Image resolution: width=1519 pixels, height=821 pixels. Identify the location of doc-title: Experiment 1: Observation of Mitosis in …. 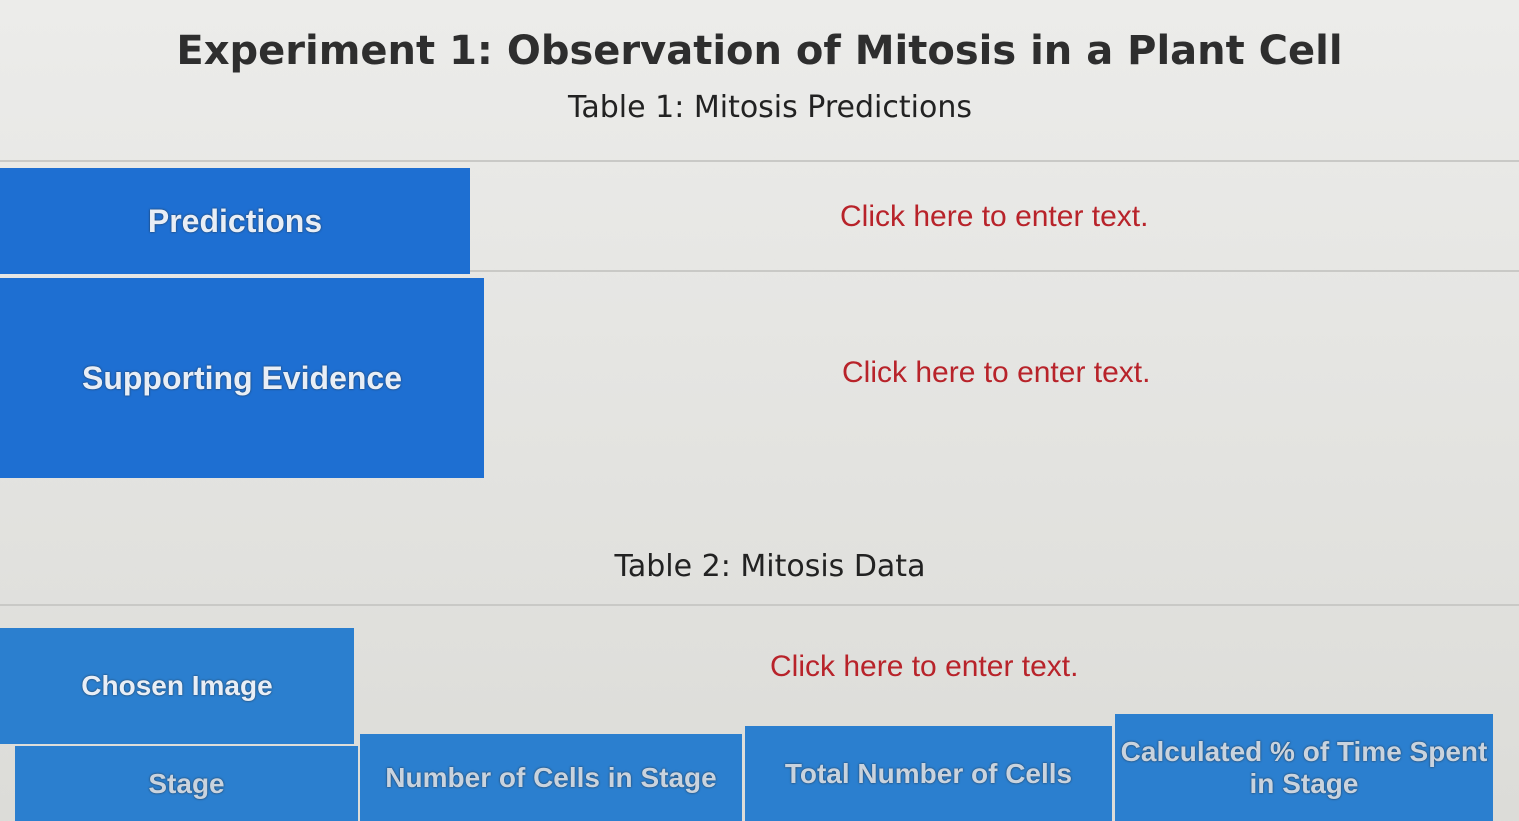
(759, 51).